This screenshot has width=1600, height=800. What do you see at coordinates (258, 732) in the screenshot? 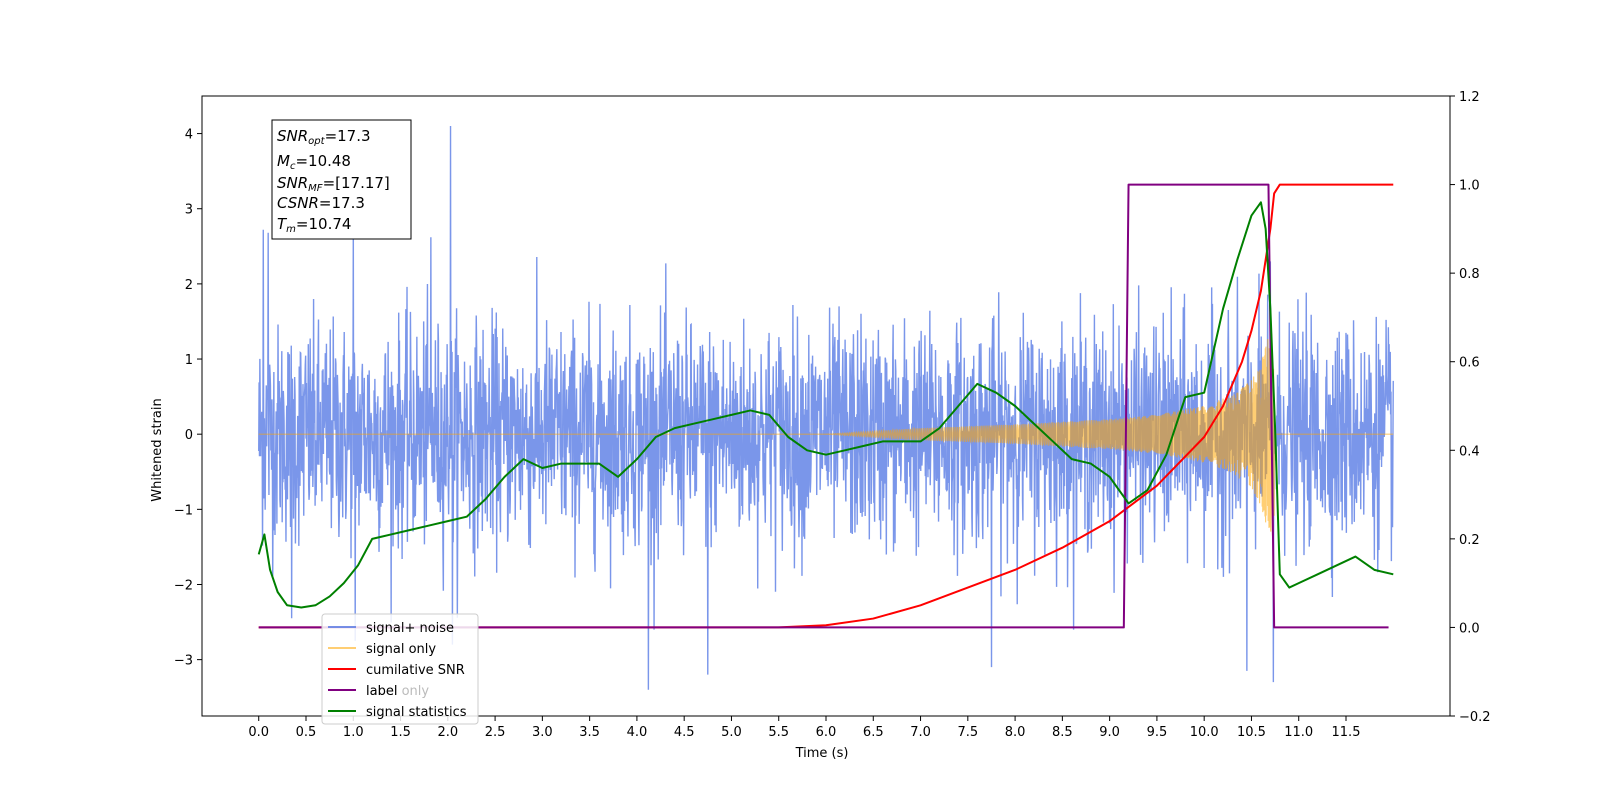
I see `x-tick-label: 0.0` at bounding box center [258, 732].